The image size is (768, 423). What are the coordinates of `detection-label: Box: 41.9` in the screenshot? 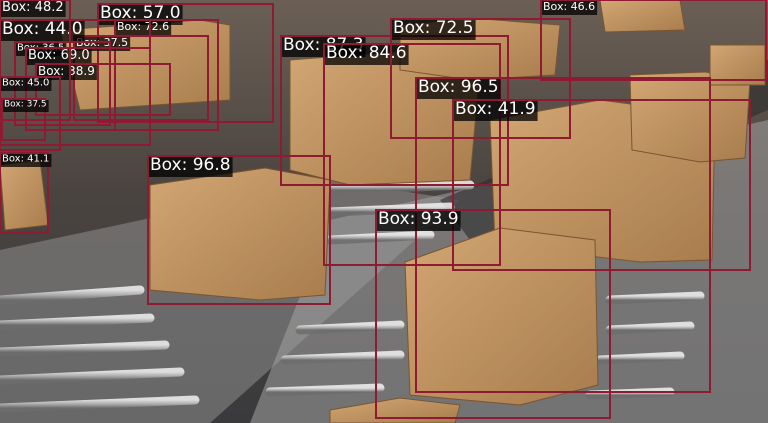 It's located at (495, 109).